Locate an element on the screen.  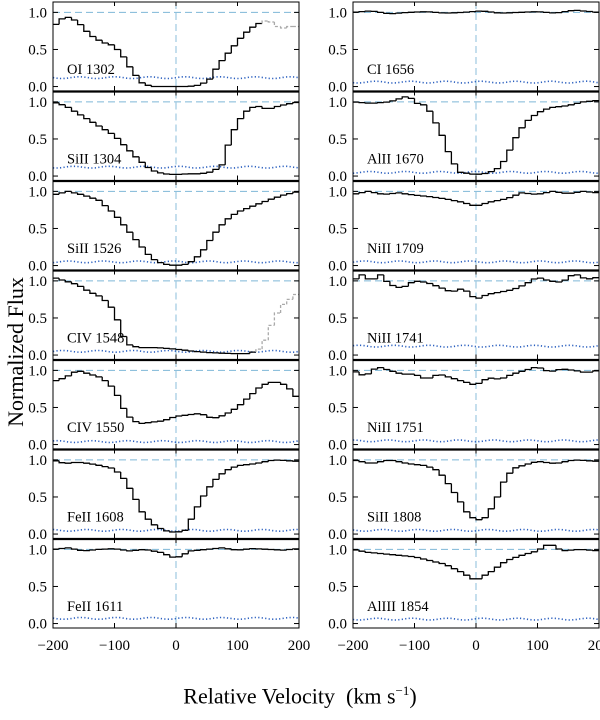
transition-label: FeII 1611 is located at coordinates (95, 607).